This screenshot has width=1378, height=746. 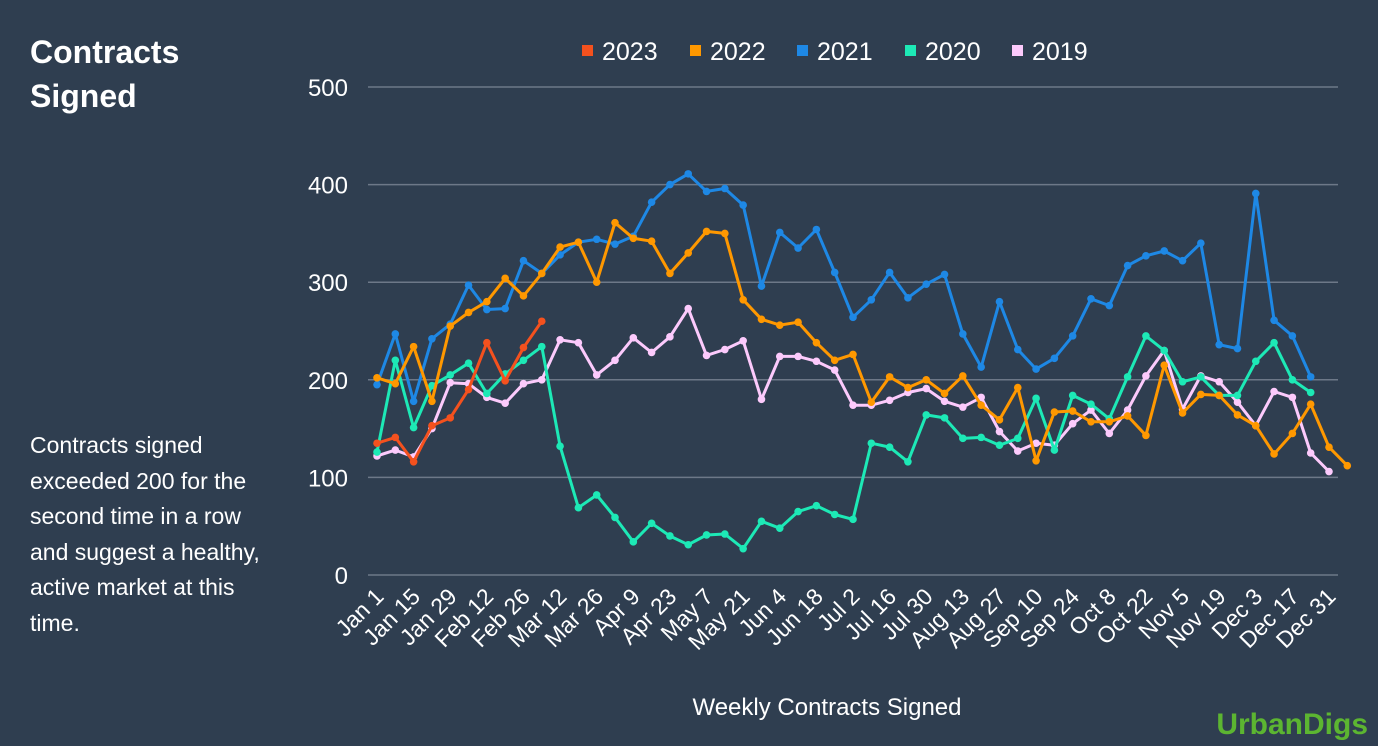 I want to click on series-line, so click(x=460, y=392).